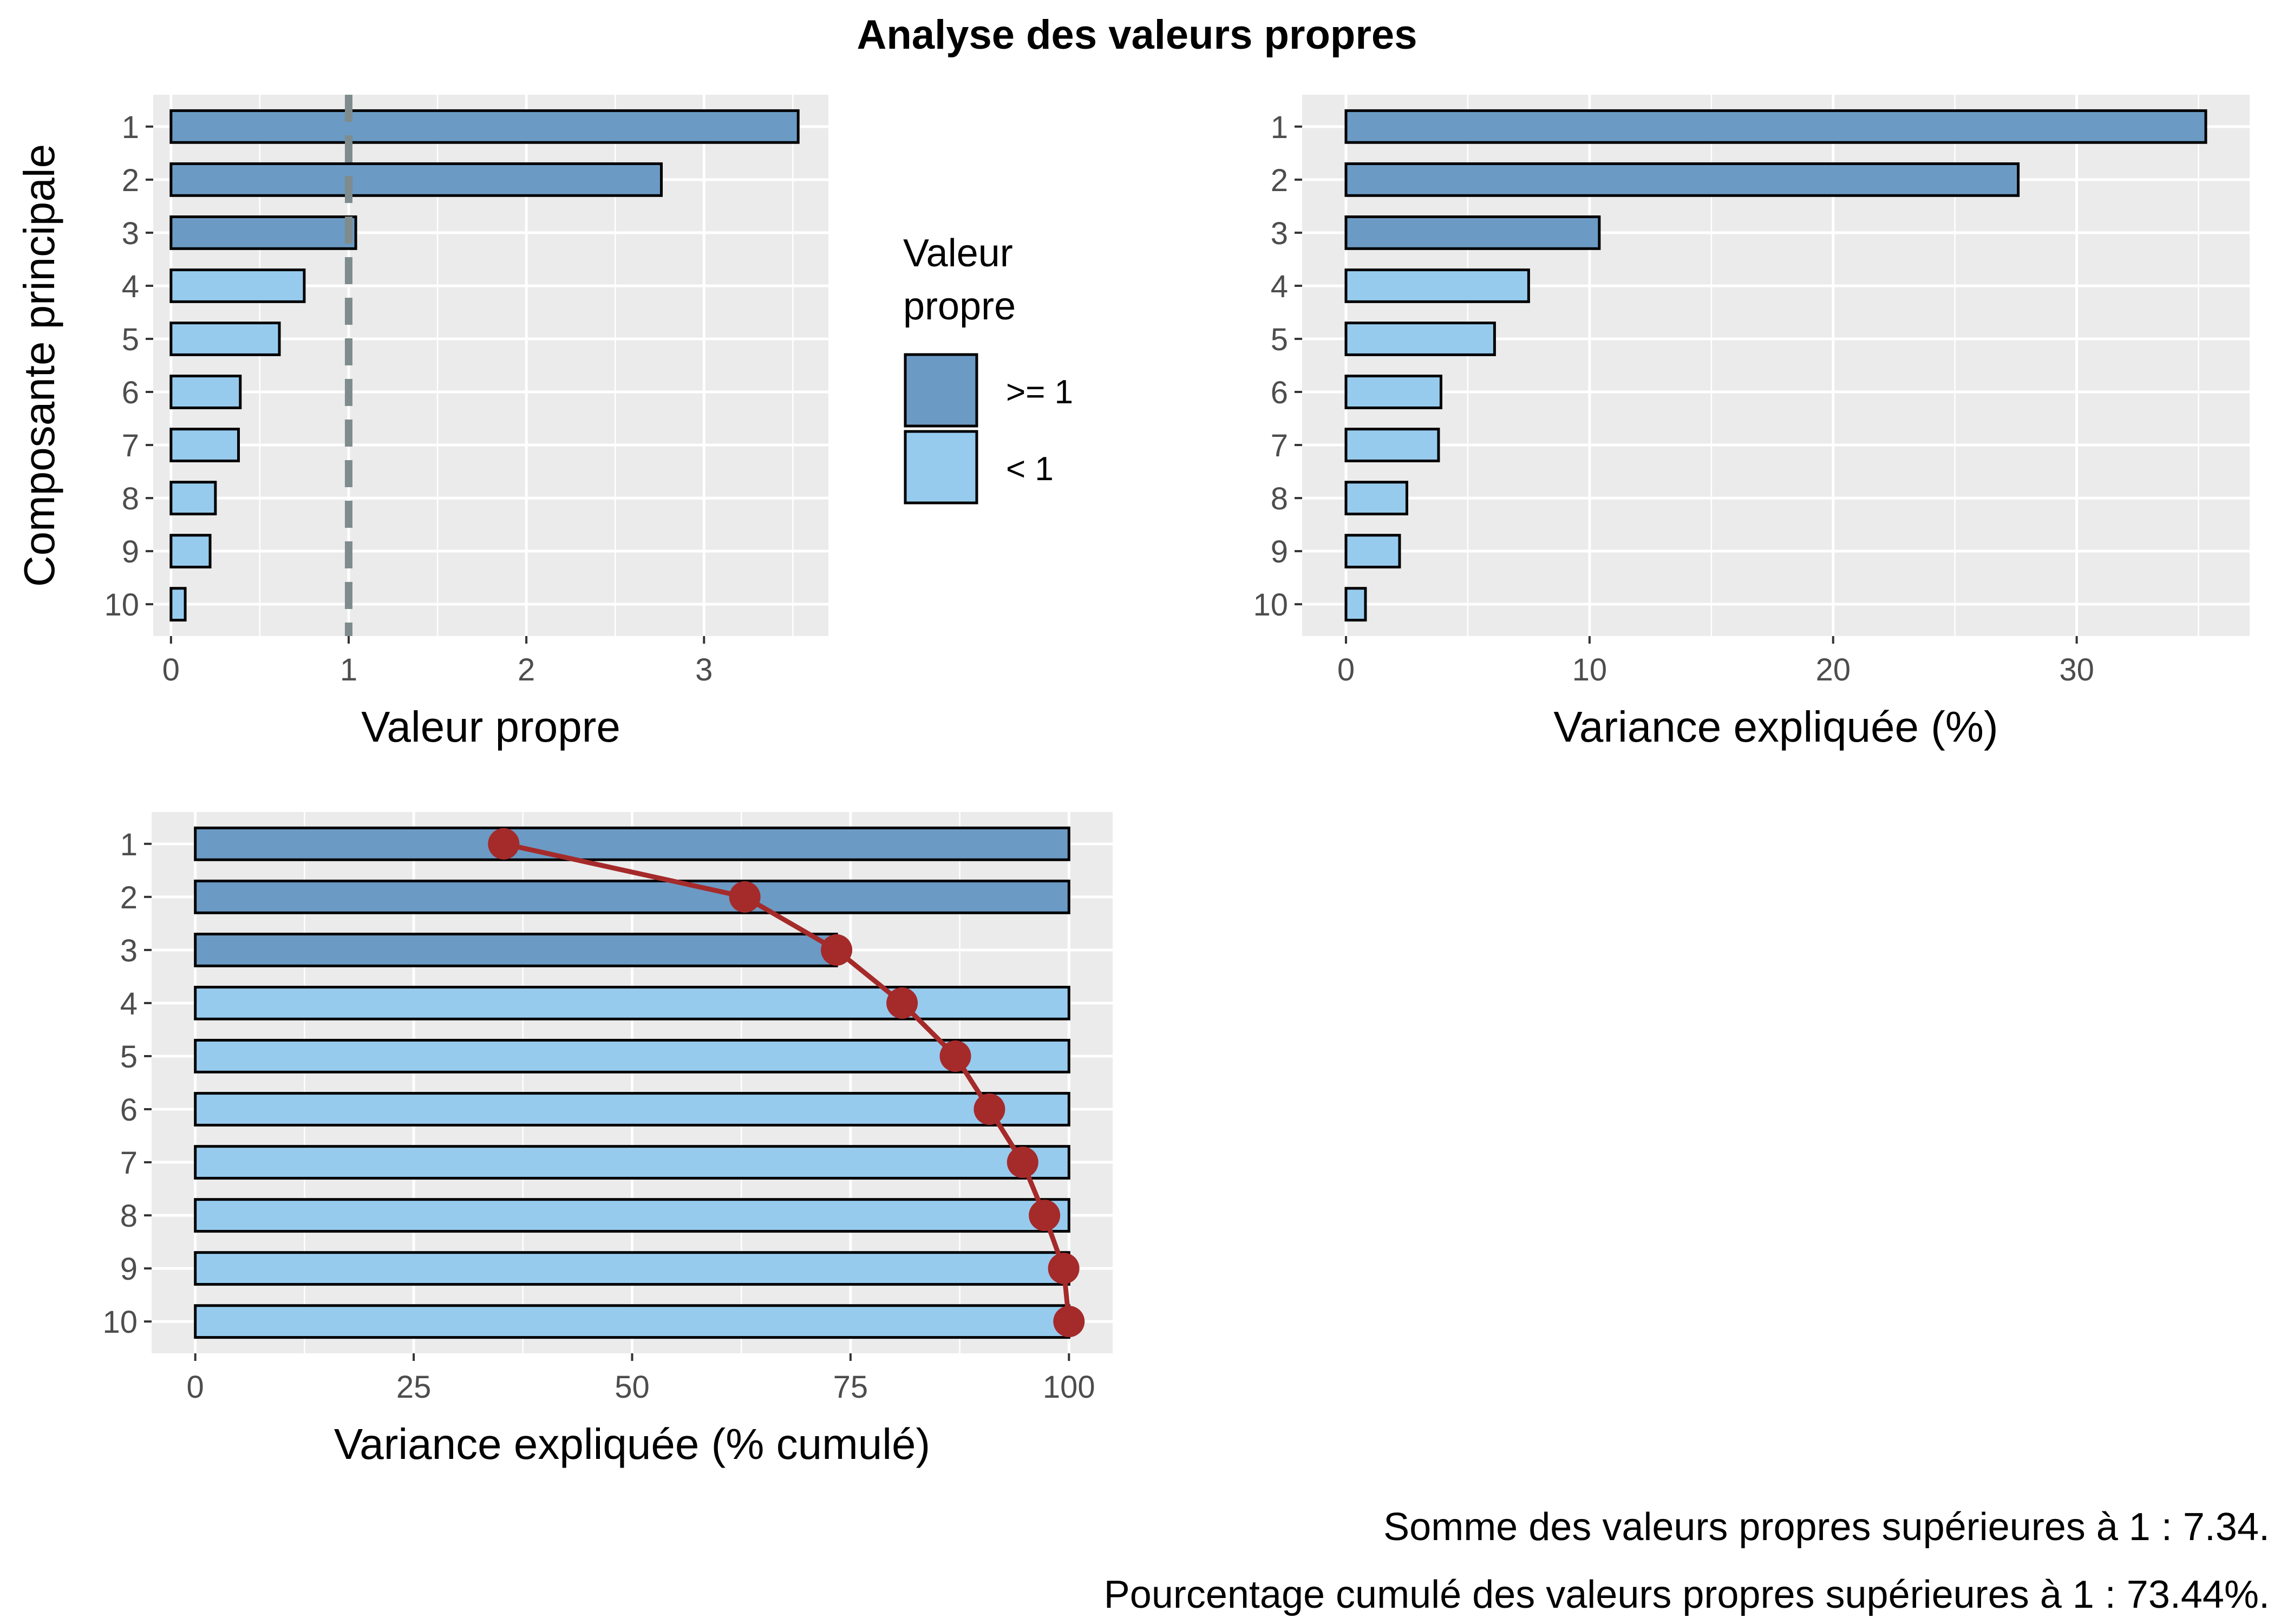 This screenshot has height=1624, width=2274. Describe the element at coordinates (491, 727) in the screenshot. I see `x-axis-title: Valeur propre` at that location.